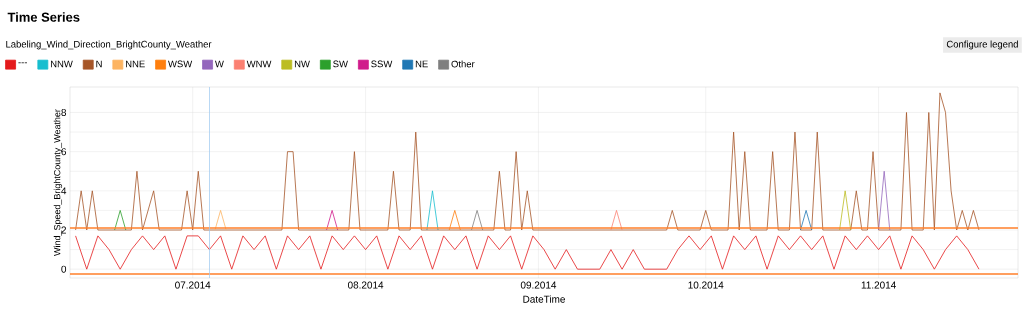 The width and height of the screenshot is (1027, 329). I want to click on legend-label: NNW, so click(62, 64).